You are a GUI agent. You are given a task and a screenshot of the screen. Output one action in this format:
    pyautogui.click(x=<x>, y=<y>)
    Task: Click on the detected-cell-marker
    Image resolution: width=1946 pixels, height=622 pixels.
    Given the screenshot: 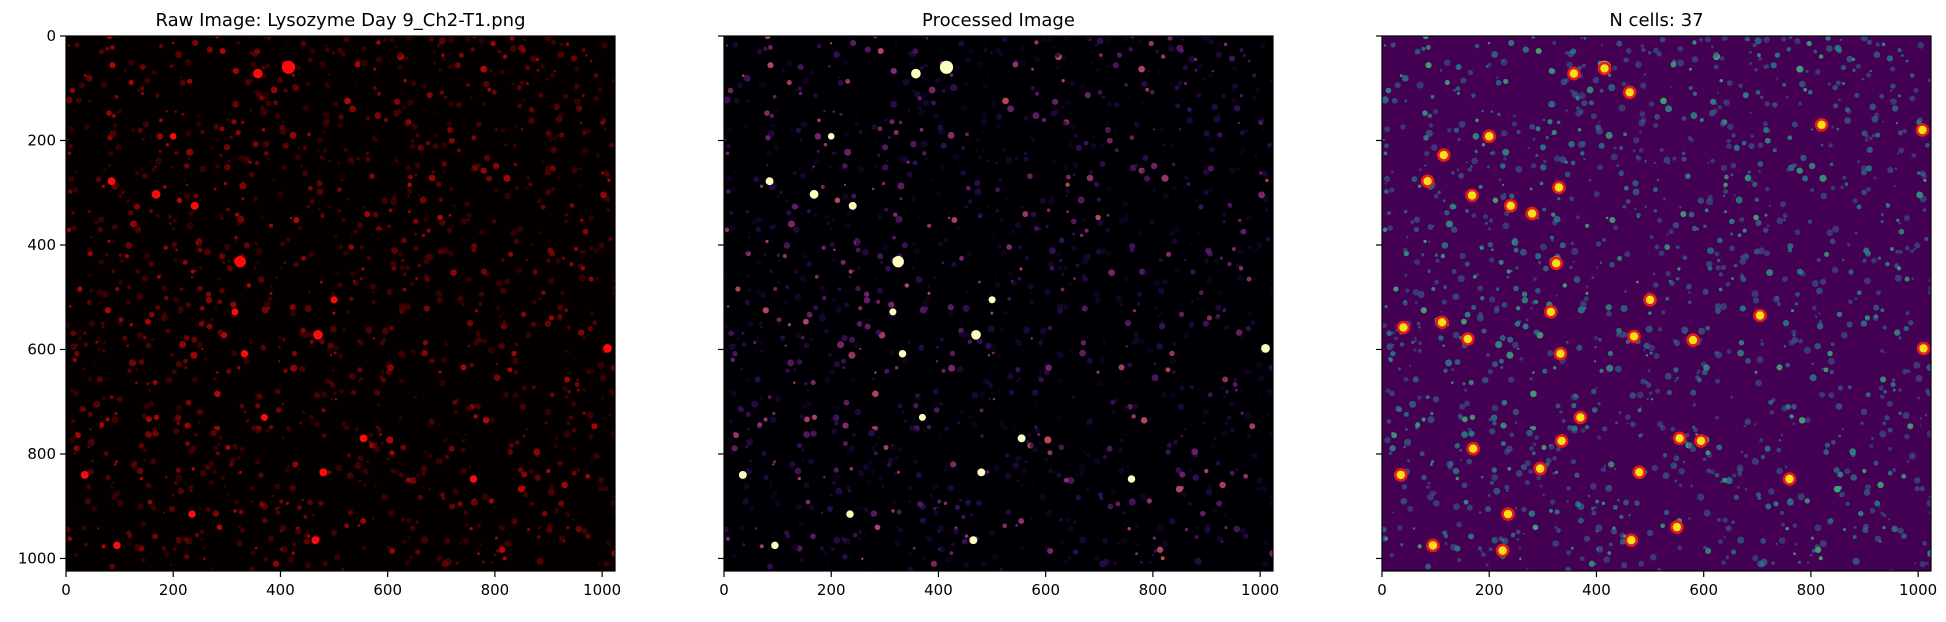 What is the action you would take?
    pyautogui.click(x=1580, y=417)
    